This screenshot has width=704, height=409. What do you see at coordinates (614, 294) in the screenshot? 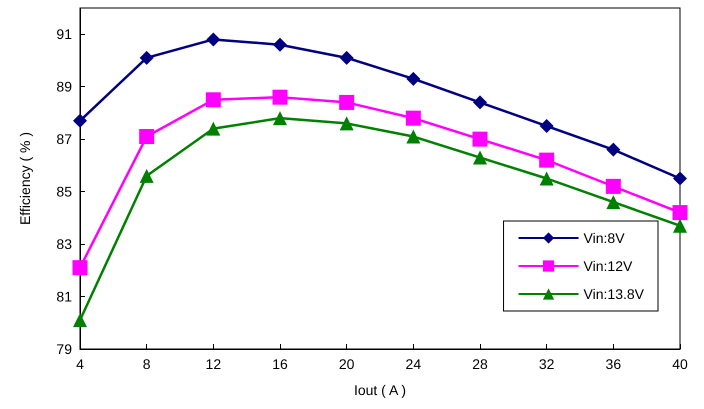
I see `legend-label: Vin:13.8V` at bounding box center [614, 294].